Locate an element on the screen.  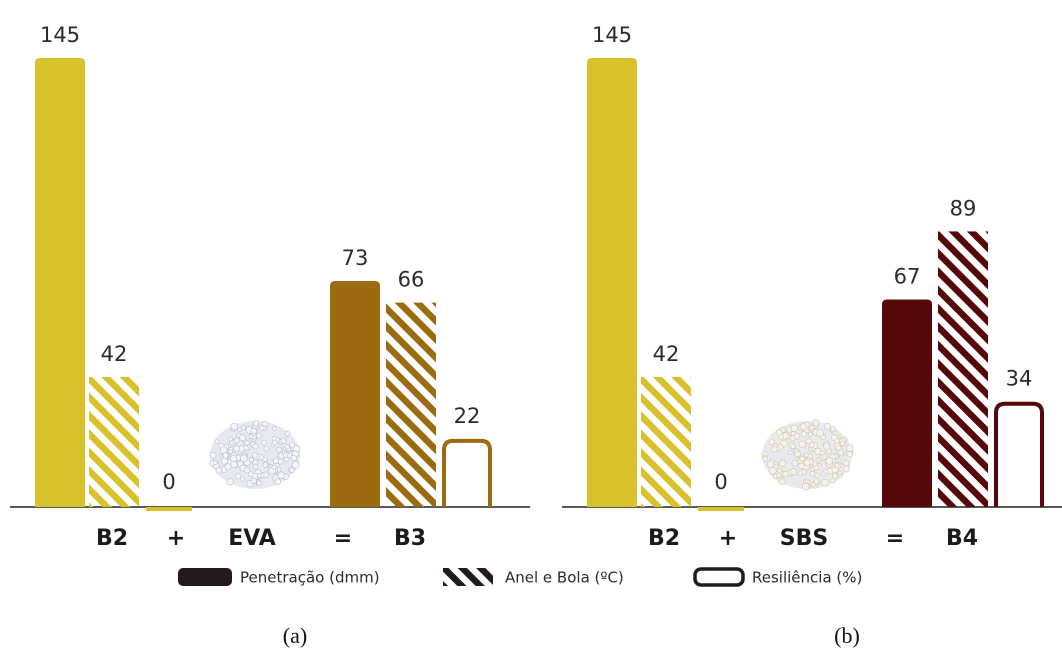
group-label: B4 is located at coordinates (962, 538).